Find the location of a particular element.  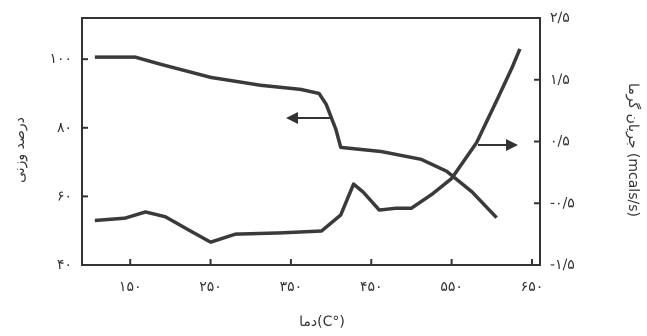

y-axis-label: درصد وزنی is located at coordinates (20, 150).